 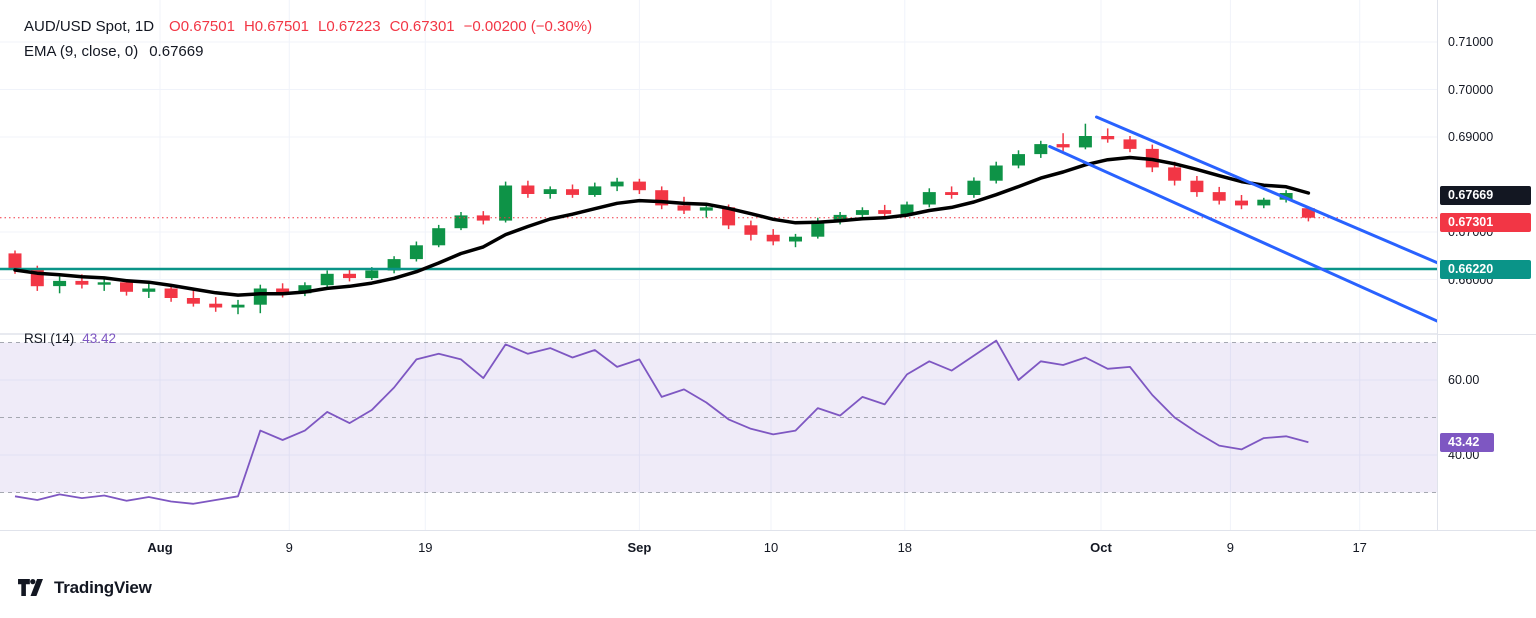 I want to click on support-price-badge: 0.66220, so click(x=1485, y=269).